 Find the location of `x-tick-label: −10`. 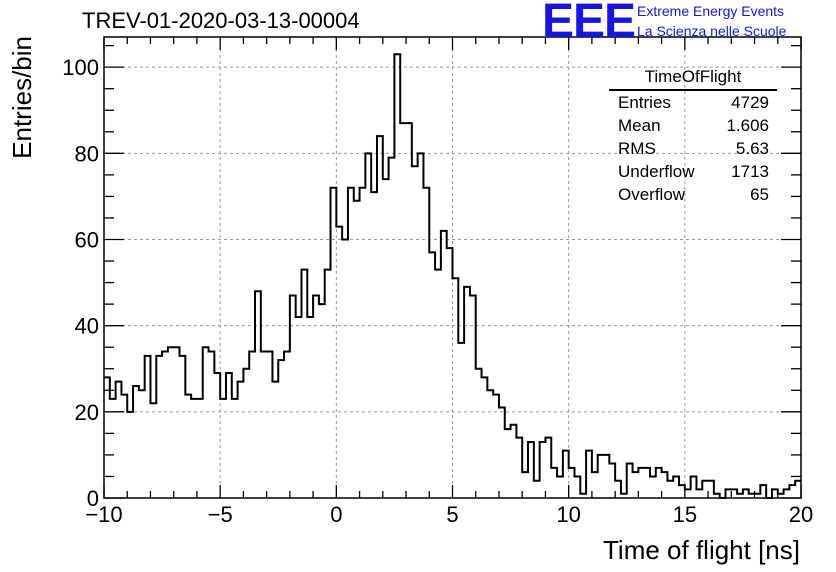

x-tick-label: −10 is located at coordinates (103, 514).